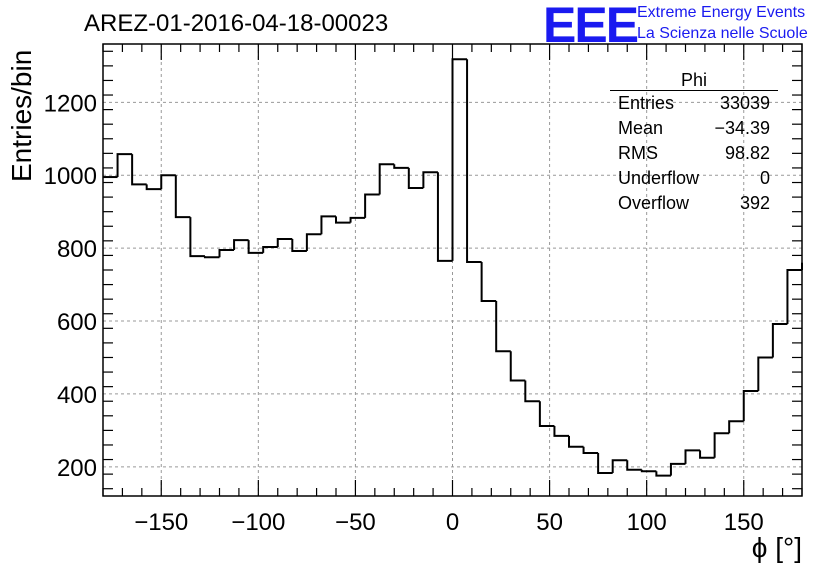 Image resolution: width=836 pixels, height=572 pixels. What do you see at coordinates (694, 128) in the screenshot?
I see `stats-row-mean: Mean −34.39` at bounding box center [694, 128].